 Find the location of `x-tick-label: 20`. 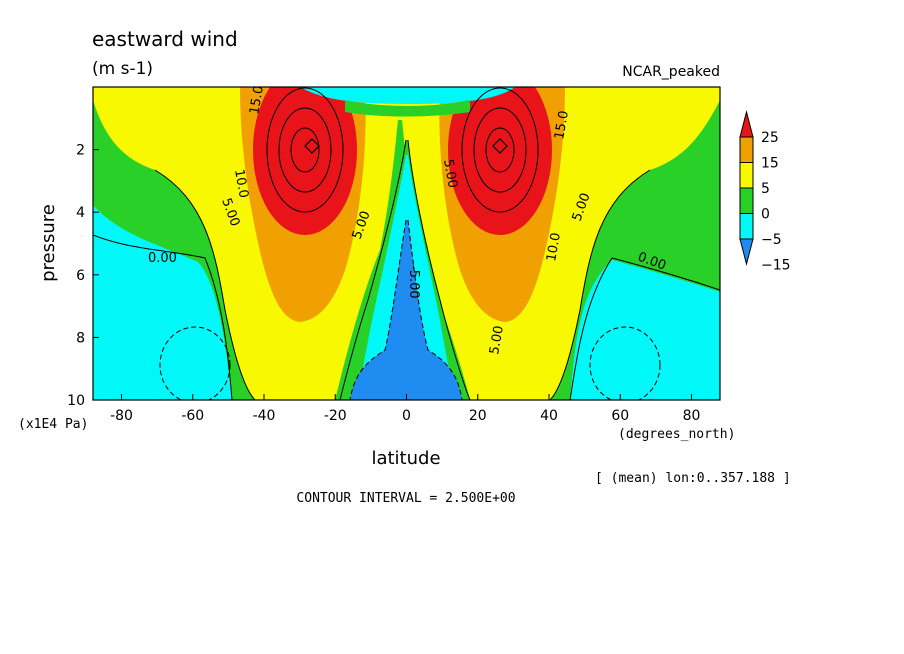

x-tick-label: 20 is located at coordinates (478, 416).